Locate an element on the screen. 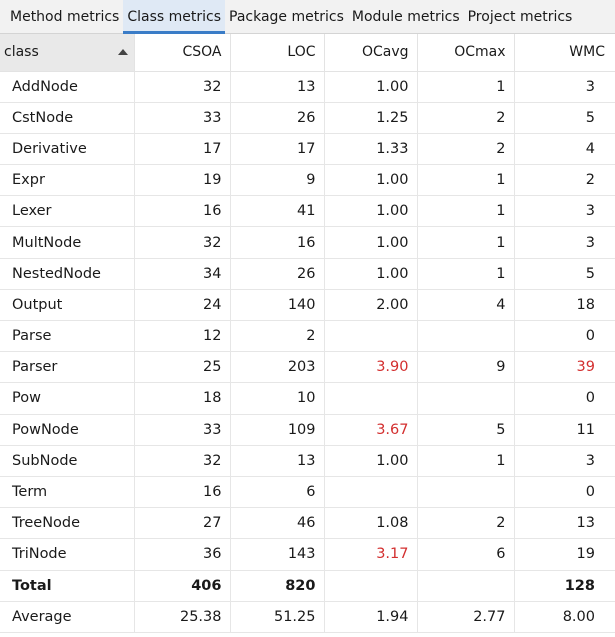 The height and width of the screenshot is (637, 615). table-row: Lexer 16 41 1.00 1 3 is located at coordinates (307, 211).